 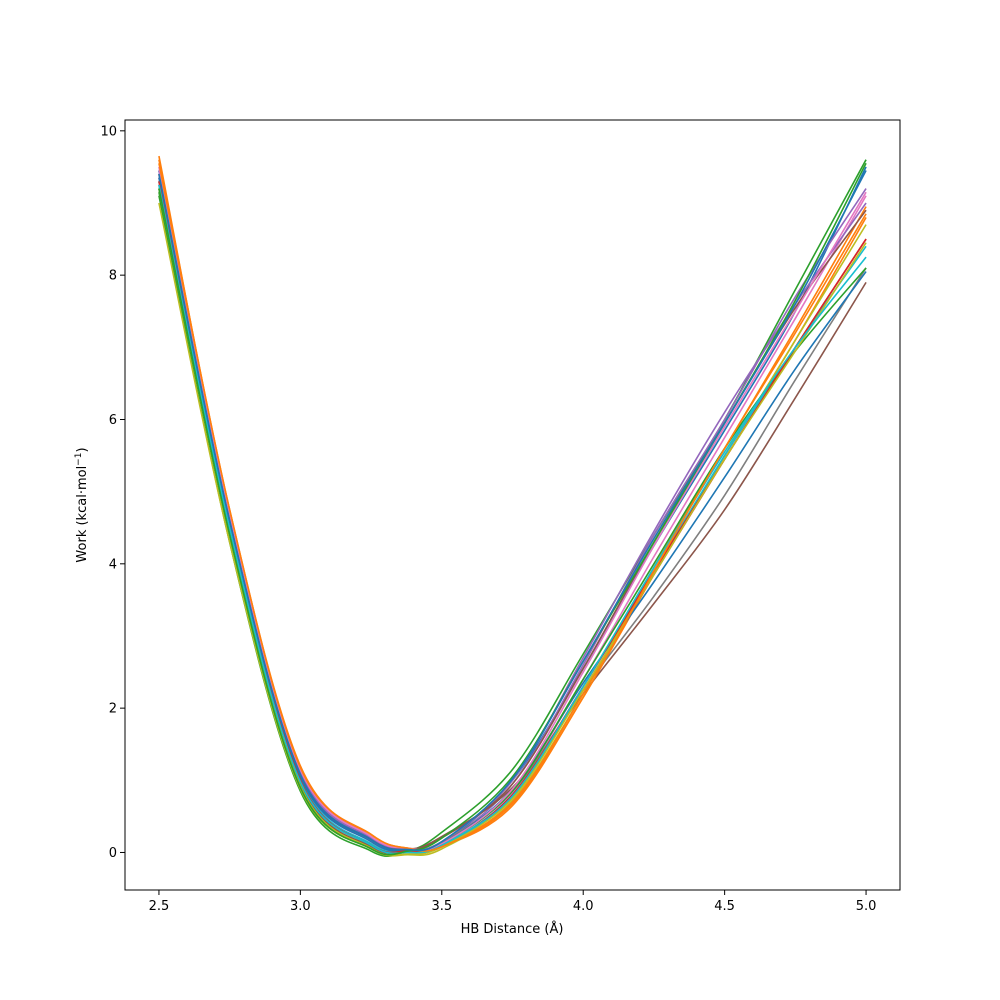 I want to click on x-tick-label: 4.5, so click(x=724, y=906).